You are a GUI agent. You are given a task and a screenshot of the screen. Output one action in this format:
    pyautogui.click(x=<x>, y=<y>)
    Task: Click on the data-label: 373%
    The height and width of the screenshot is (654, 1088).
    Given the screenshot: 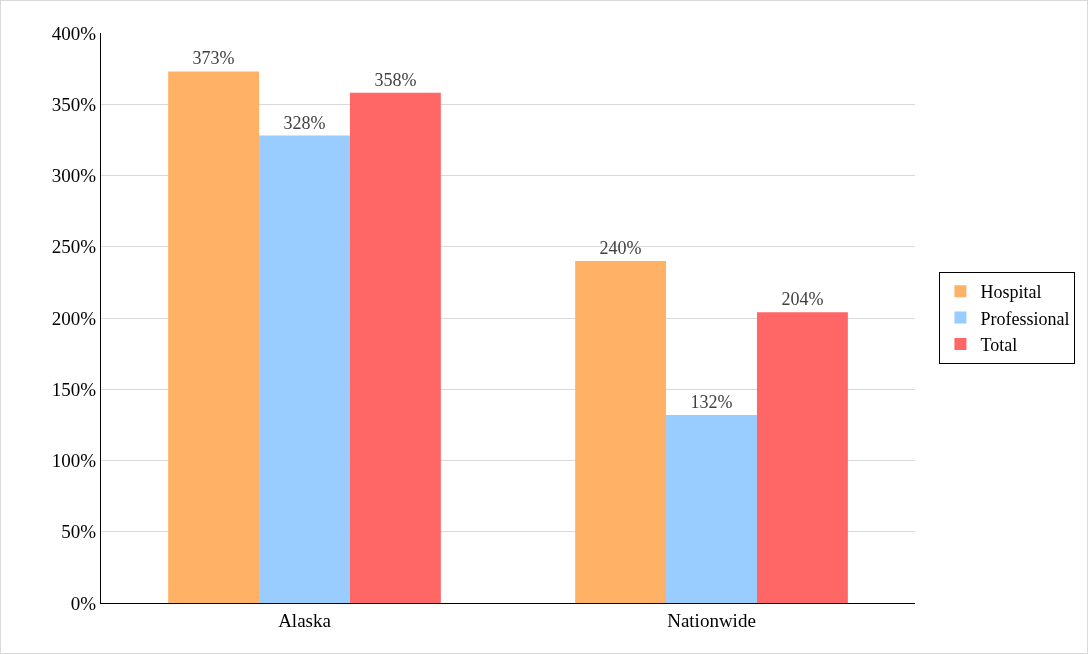 What is the action you would take?
    pyautogui.click(x=213, y=58)
    